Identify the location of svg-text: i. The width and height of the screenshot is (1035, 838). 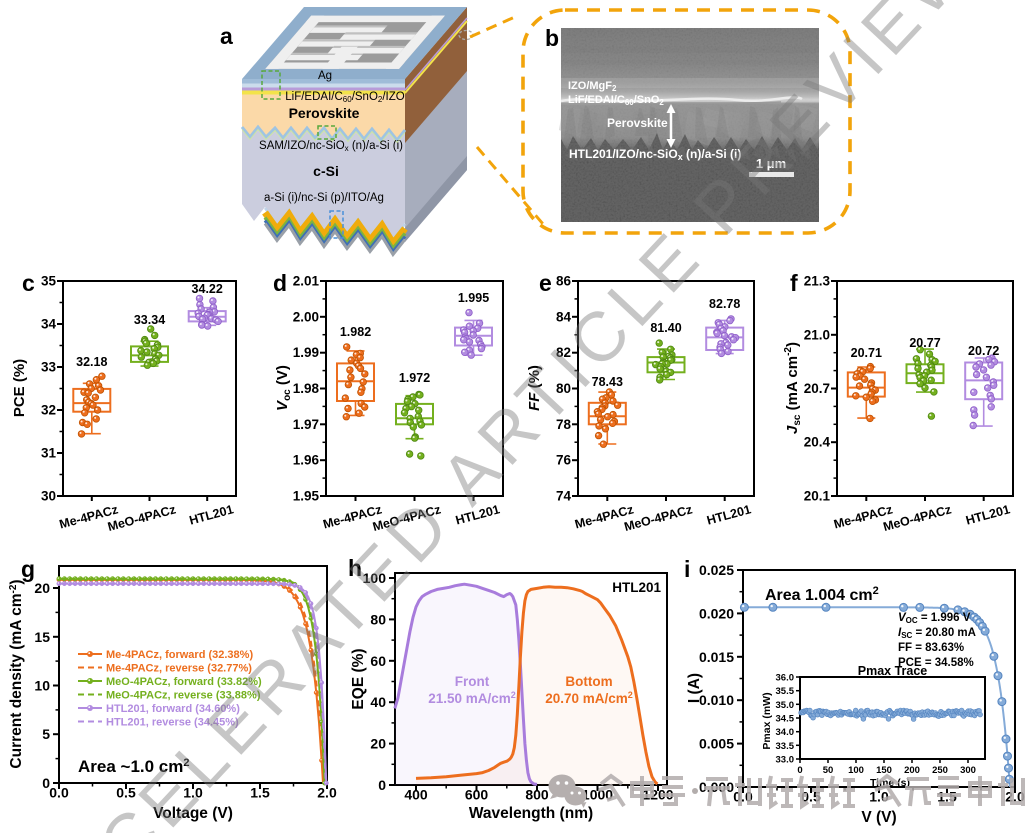
(687, 569).